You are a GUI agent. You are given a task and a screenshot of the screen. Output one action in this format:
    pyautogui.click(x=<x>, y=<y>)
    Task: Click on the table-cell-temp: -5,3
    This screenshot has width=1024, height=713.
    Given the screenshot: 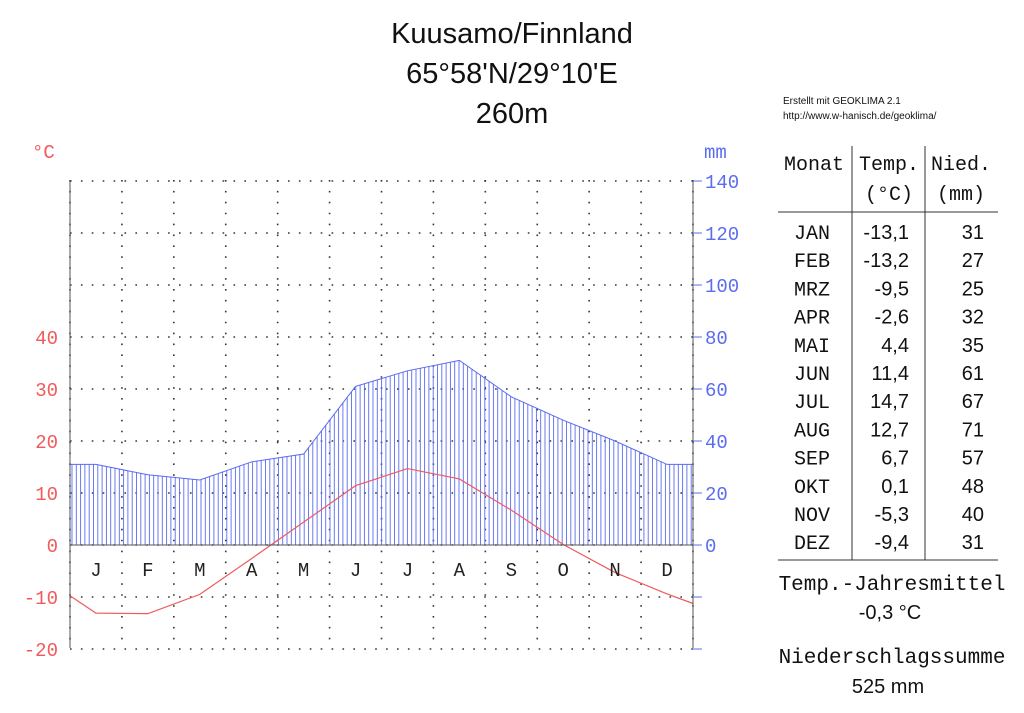 What is the action you would take?
    pyautogui.click(x=892, y=515)
    